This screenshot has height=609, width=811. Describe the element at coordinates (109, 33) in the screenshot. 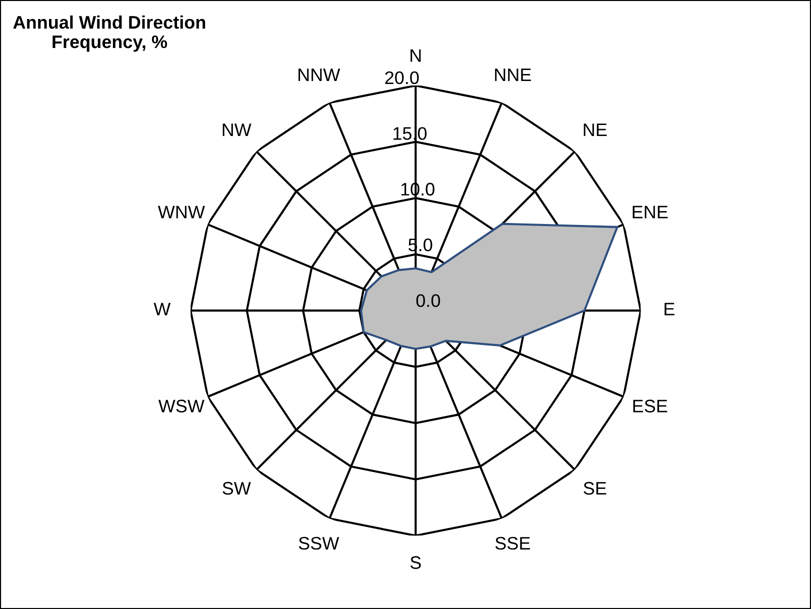

I see `chart-title: Annual Wind Direction Frequency, %` at that location.